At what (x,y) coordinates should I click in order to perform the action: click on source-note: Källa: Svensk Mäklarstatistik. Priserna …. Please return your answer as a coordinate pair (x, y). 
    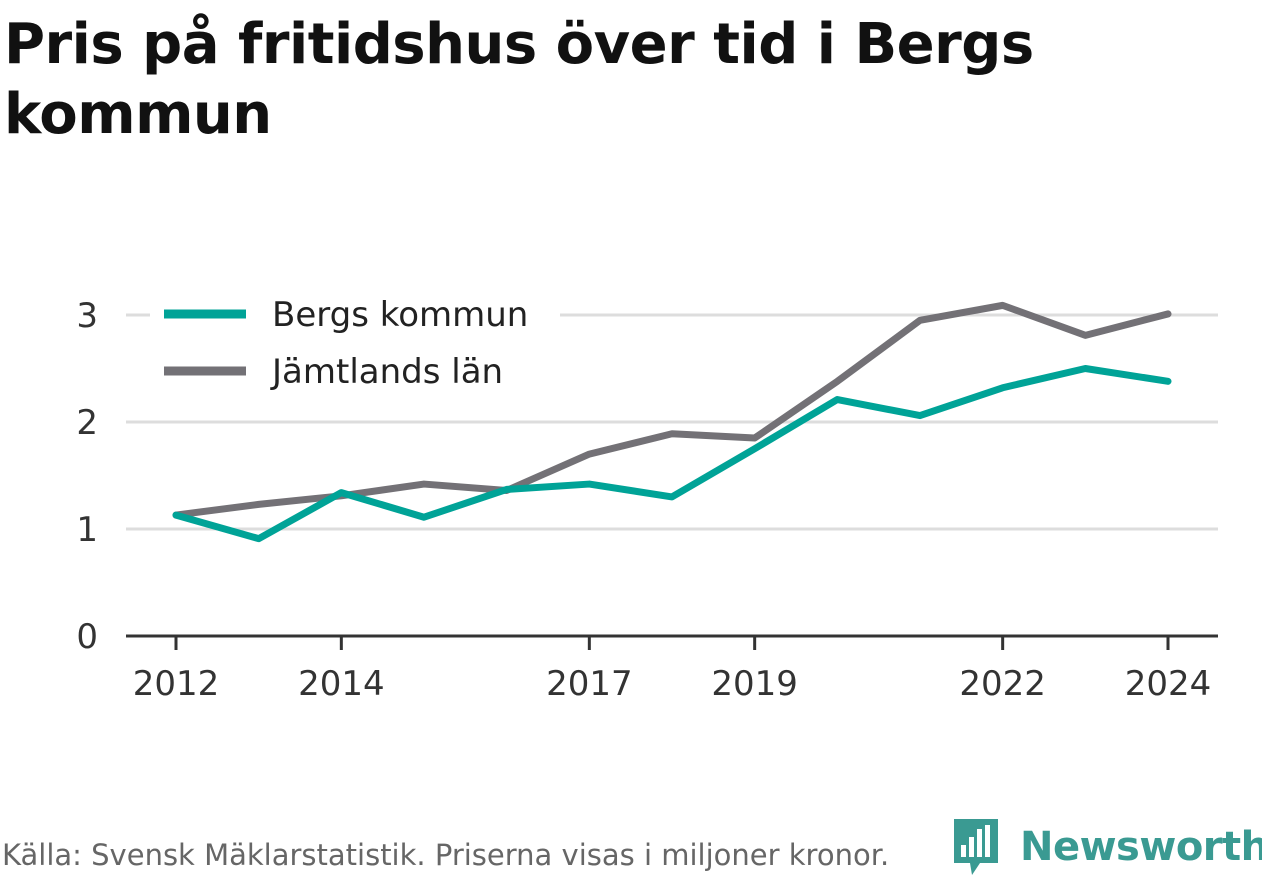
    Looking at the image, I should click on (446, 855).